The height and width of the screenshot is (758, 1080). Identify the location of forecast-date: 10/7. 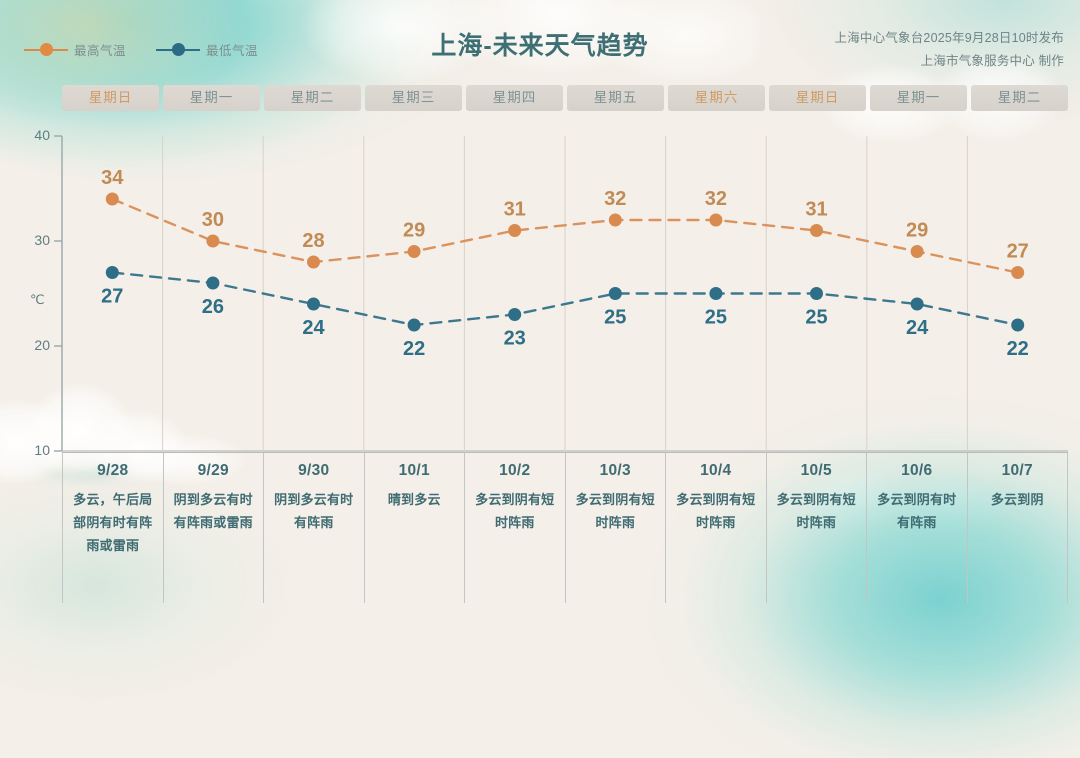
(1017, 470).